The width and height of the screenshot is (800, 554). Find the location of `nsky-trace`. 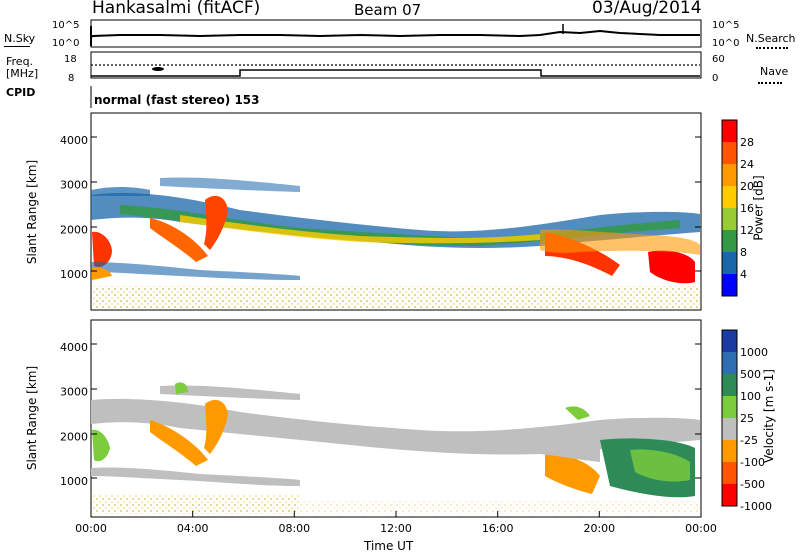

nsky-trace is located at coordinates (395, 33).